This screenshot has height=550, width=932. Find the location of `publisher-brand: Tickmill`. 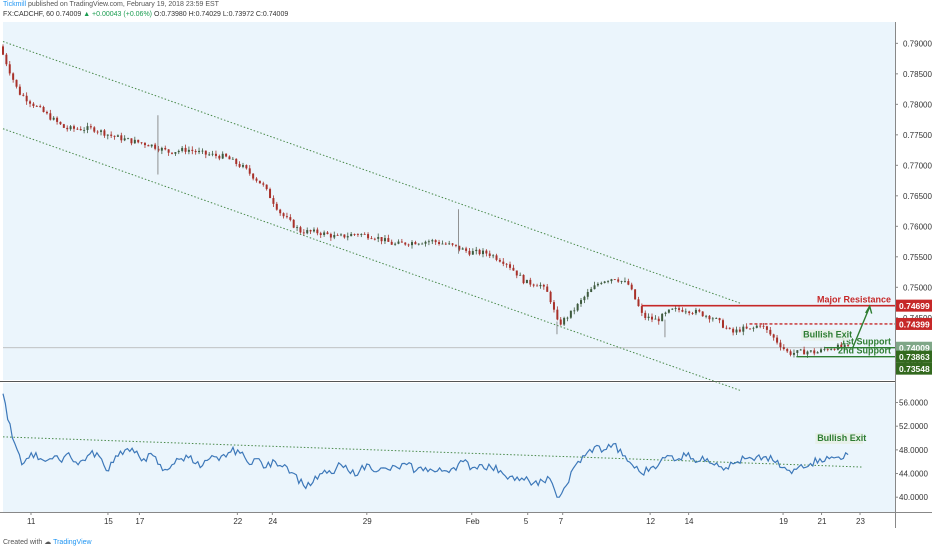

publisher-brand: Tickmill is located at coordinates (15, 4).